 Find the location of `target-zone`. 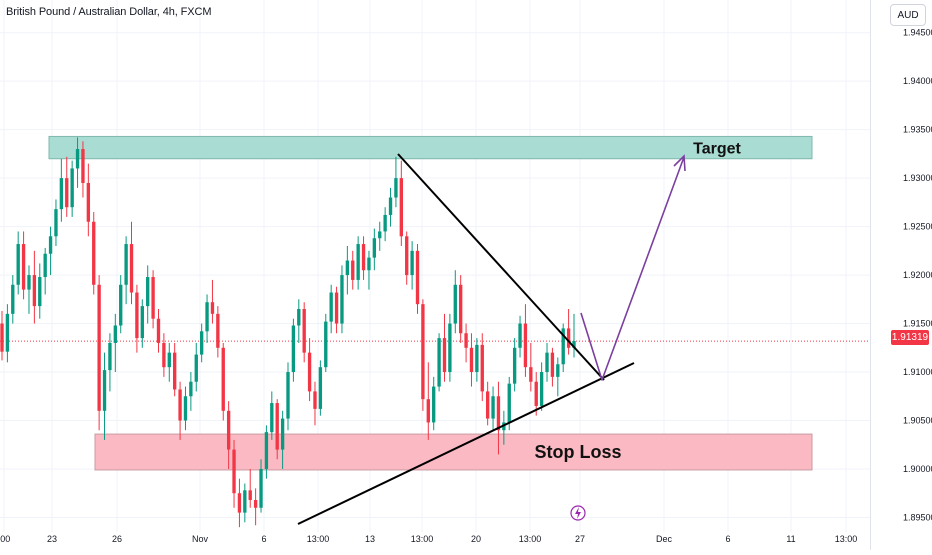

target-zone is located at coordinates (430, 147).